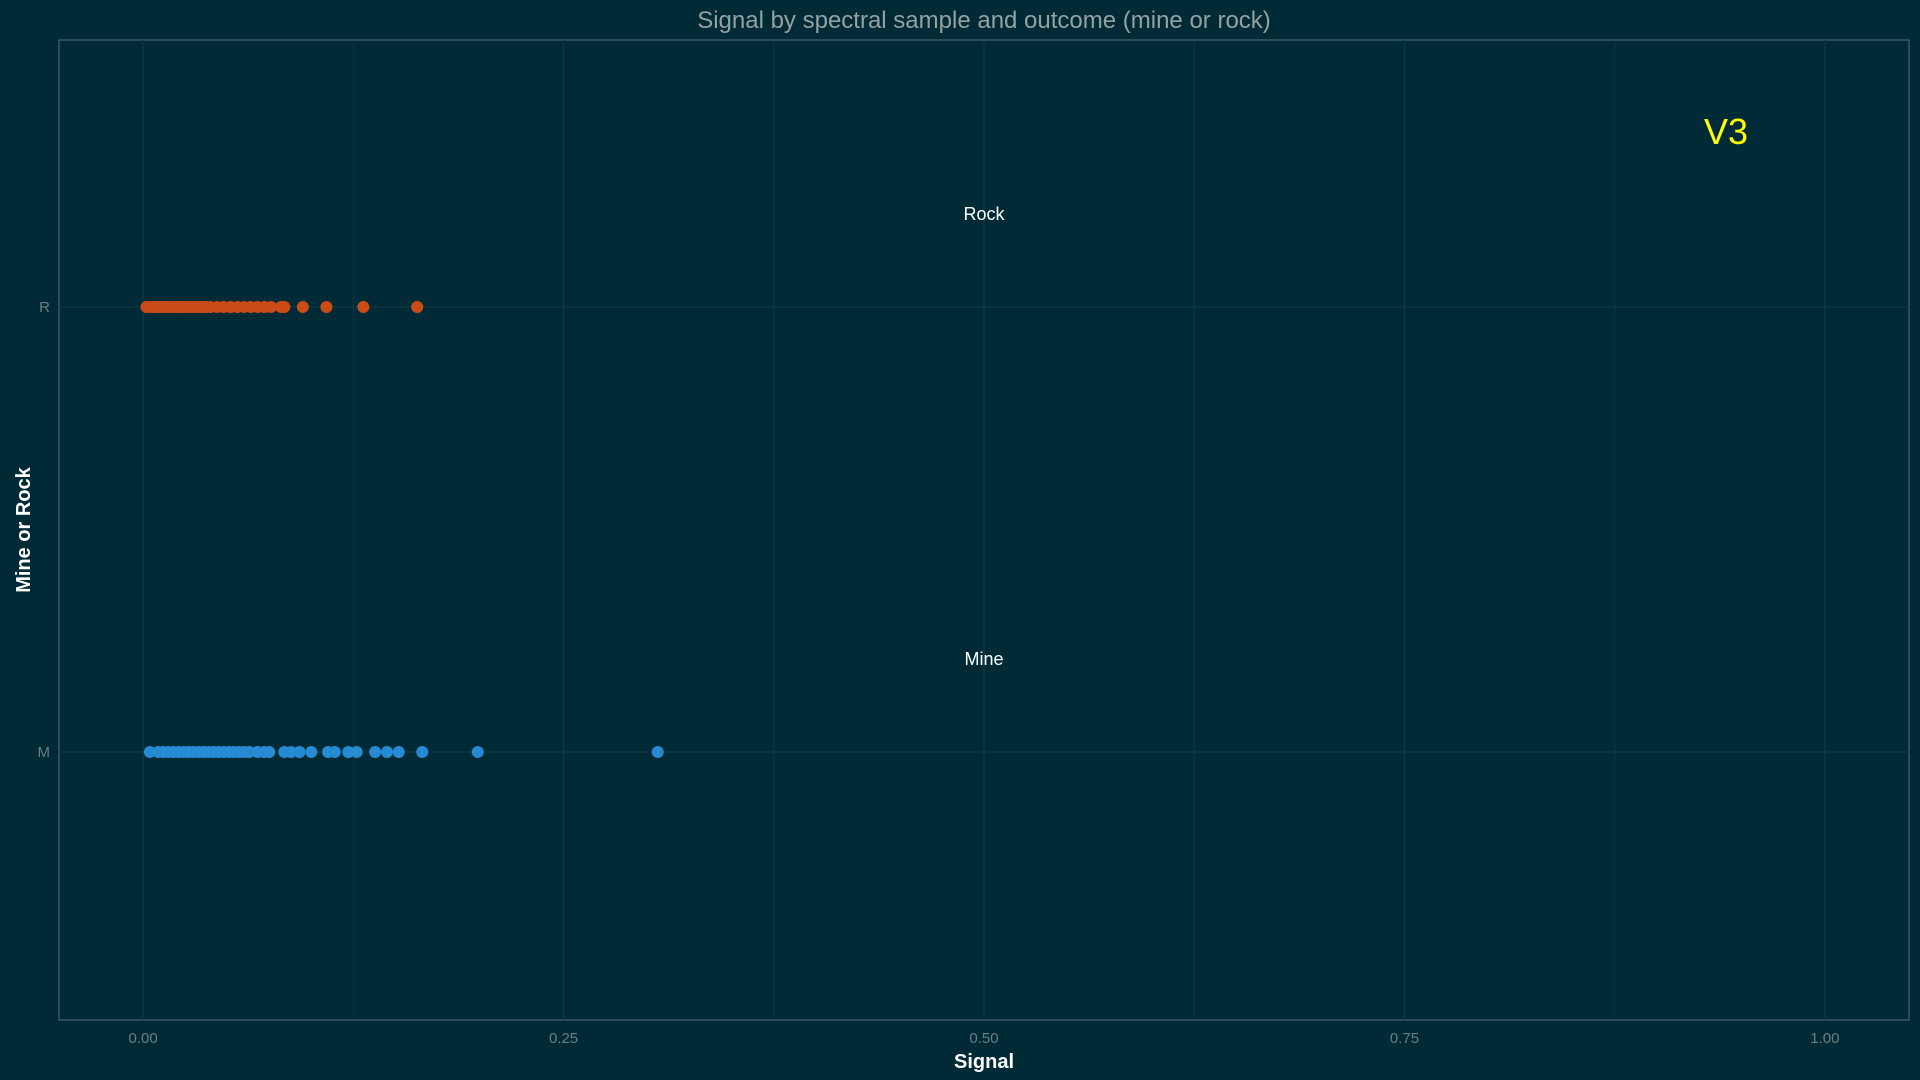 The height and width of the screenshot is (1080, 1920). I want to click on x-tick-label: 1.00, so click(1824, 1038).